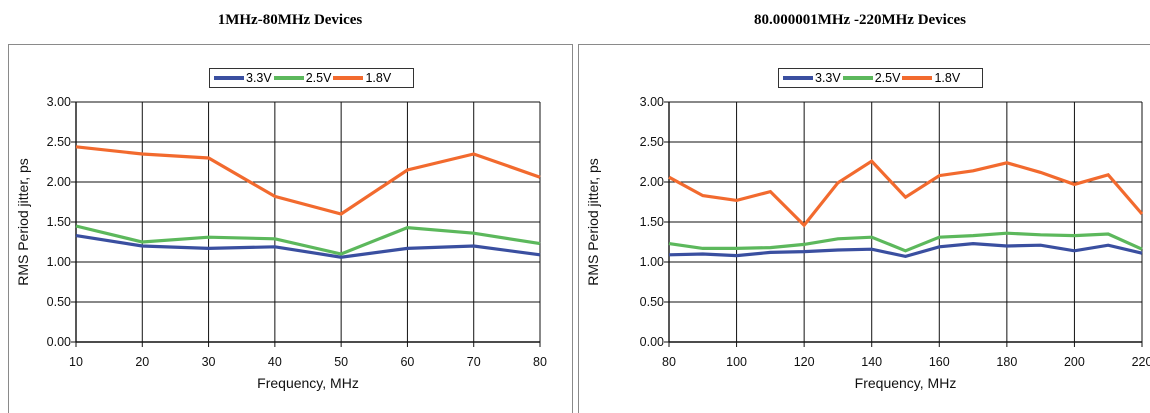 This screenshot has height=413, width=1150. What do you see at coordinates (341, 362) in the screenshot?
I see `tick-label-x: 50` at bounding box center [341, 362].